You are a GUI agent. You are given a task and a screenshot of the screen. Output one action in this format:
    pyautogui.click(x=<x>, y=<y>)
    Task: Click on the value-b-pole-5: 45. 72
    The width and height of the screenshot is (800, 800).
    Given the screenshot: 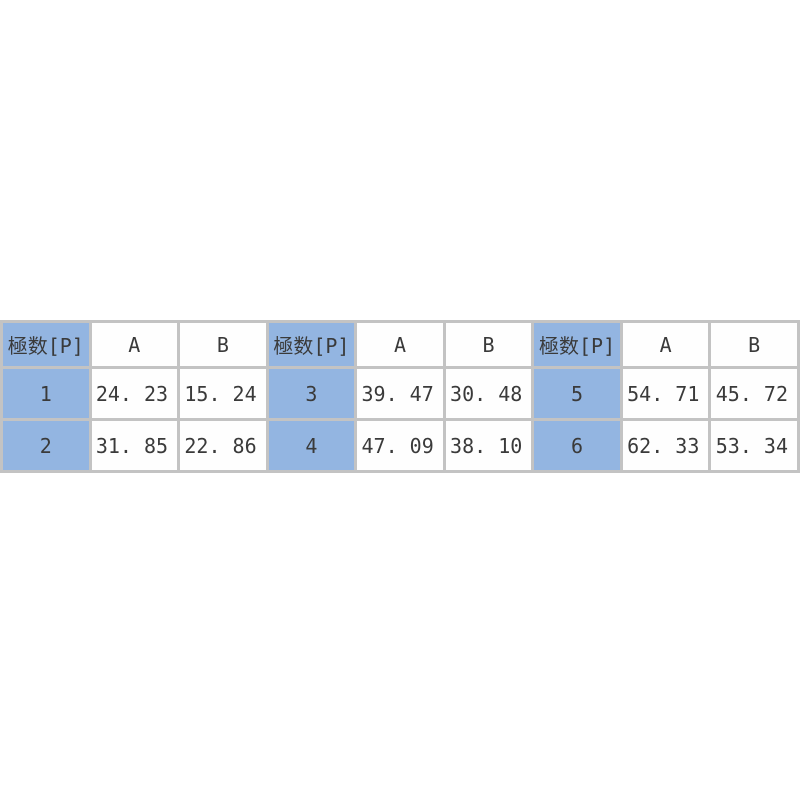 What is the action you would take?
    pyautogui.click(x=754, y=393)
    